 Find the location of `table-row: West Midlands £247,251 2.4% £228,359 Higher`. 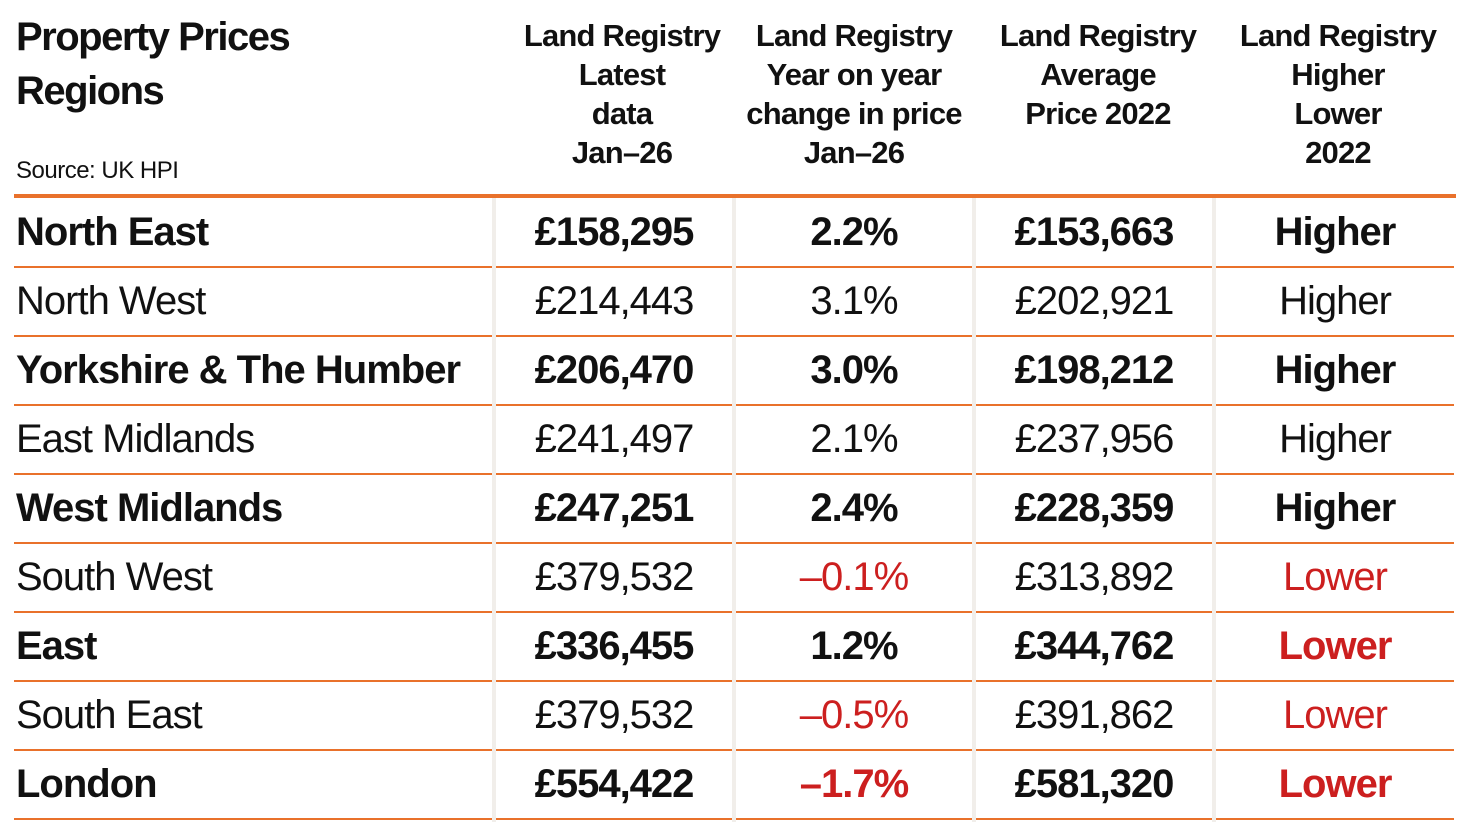

table-row: West Midlands £247,251 2.4% £228,359 Higher is located at coordinates (735, 509).